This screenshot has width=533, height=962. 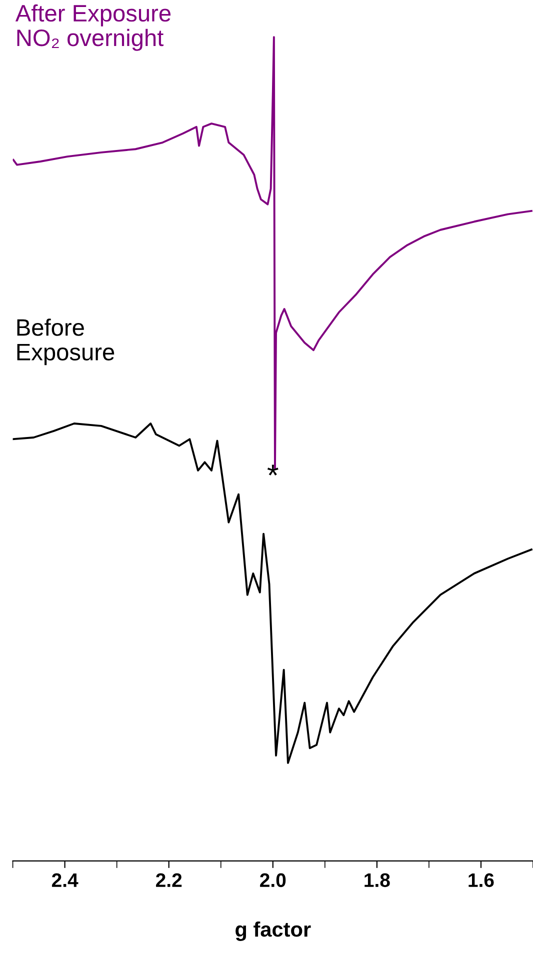 What do you see at coordinates (273, 931) in the screenshot?
I see `x-axis-title: g factor` at bounding box center [273, 931].